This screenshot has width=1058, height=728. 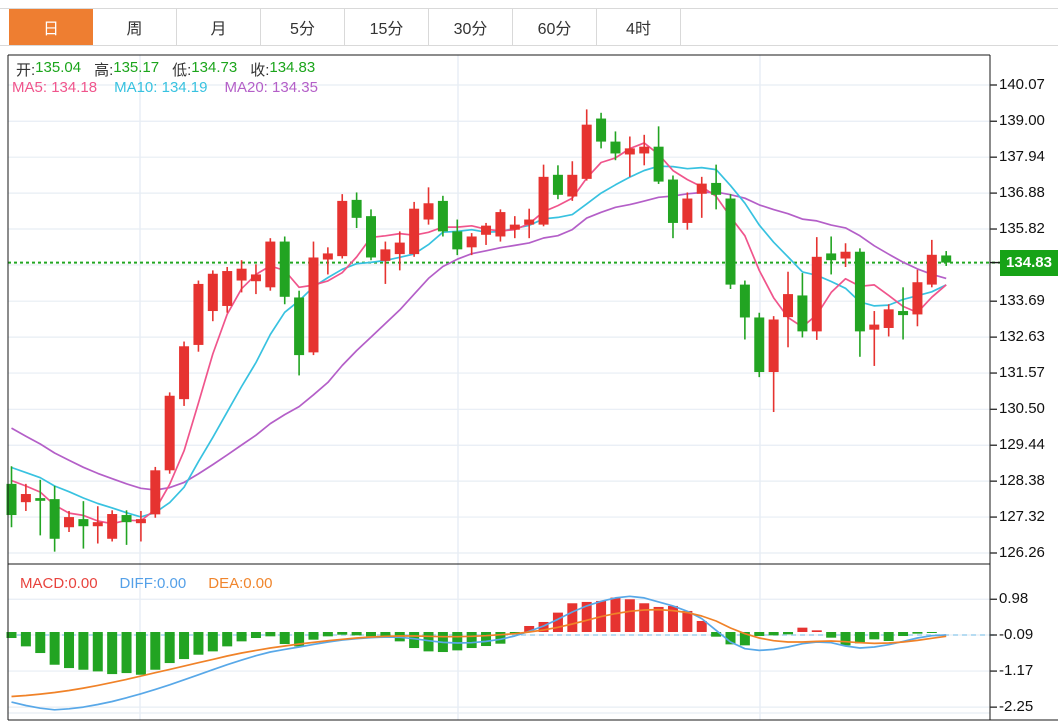 I want to click on price-axis-label: 139.00, so click(x=1022, y=121).